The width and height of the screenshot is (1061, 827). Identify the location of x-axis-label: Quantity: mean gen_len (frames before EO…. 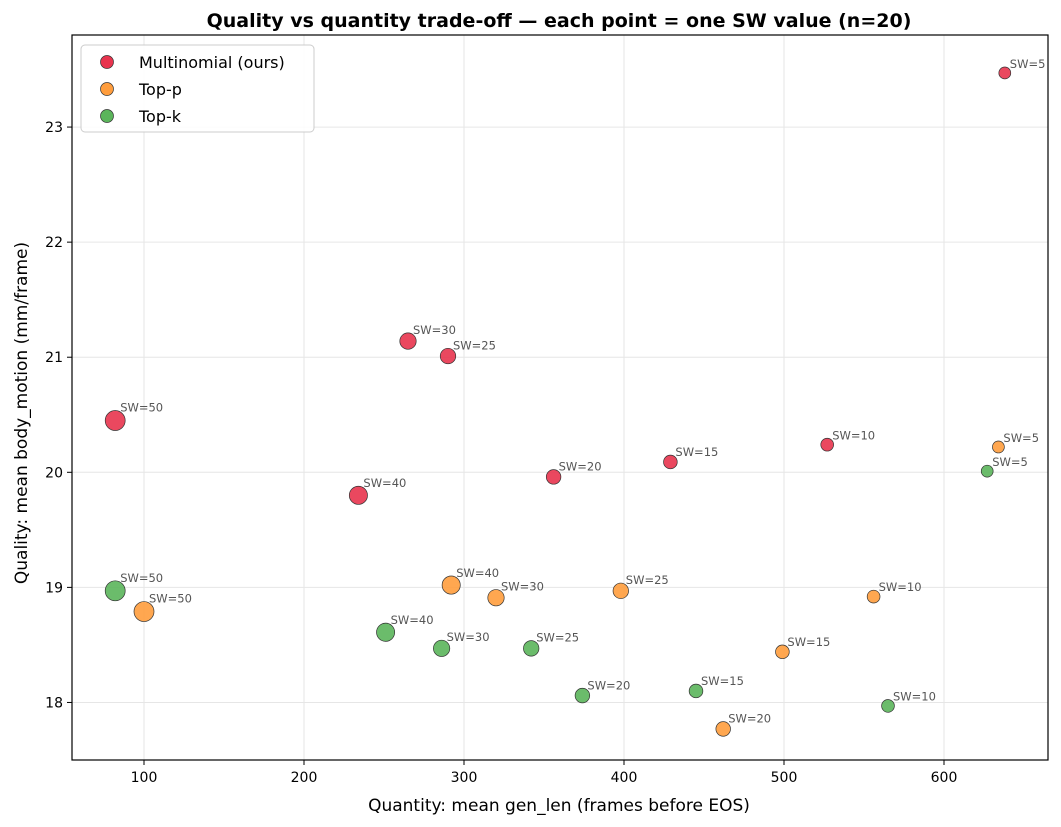
(559, 806).